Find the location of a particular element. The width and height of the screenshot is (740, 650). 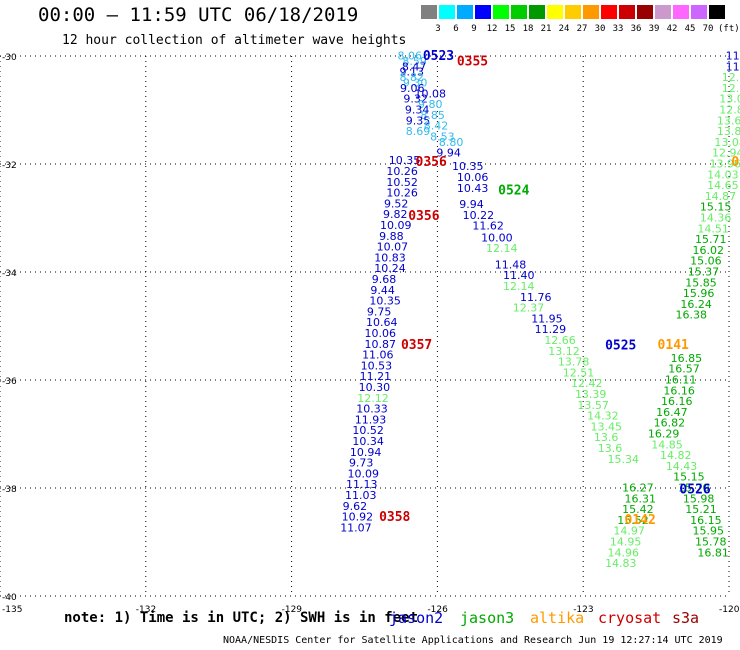

wave-height-value: 16.29 is located at coordinates (664, 433).